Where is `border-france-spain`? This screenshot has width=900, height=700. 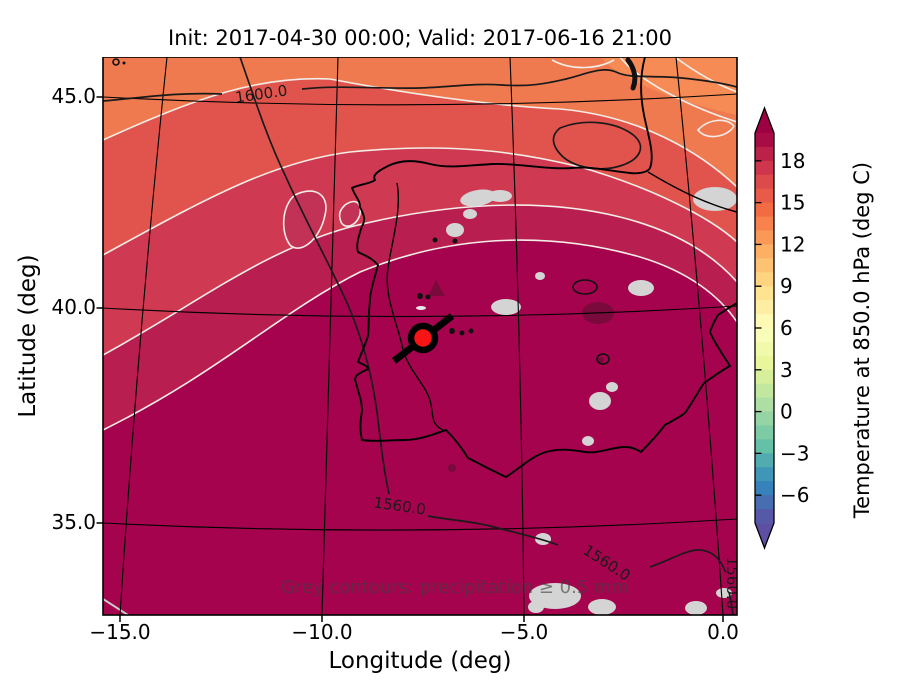
border-france-spain is located at coordinates (692, 192).